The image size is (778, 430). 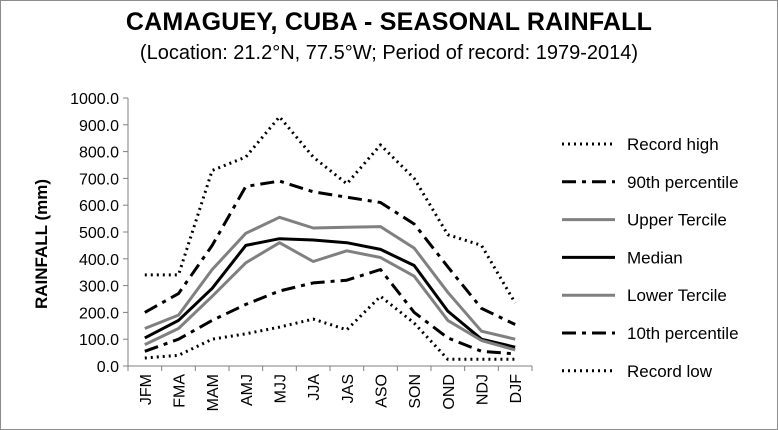 I want to click on x-tick-label: SON, so click(x=415, y=391).